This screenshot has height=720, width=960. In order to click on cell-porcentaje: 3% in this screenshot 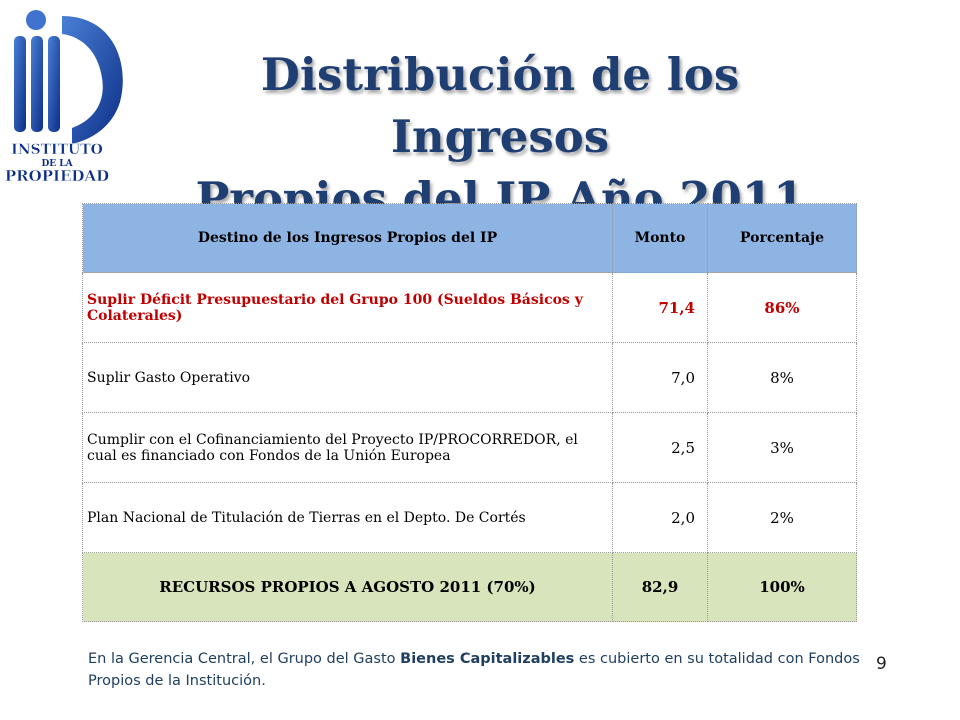, I will do `click(782, 447)`.